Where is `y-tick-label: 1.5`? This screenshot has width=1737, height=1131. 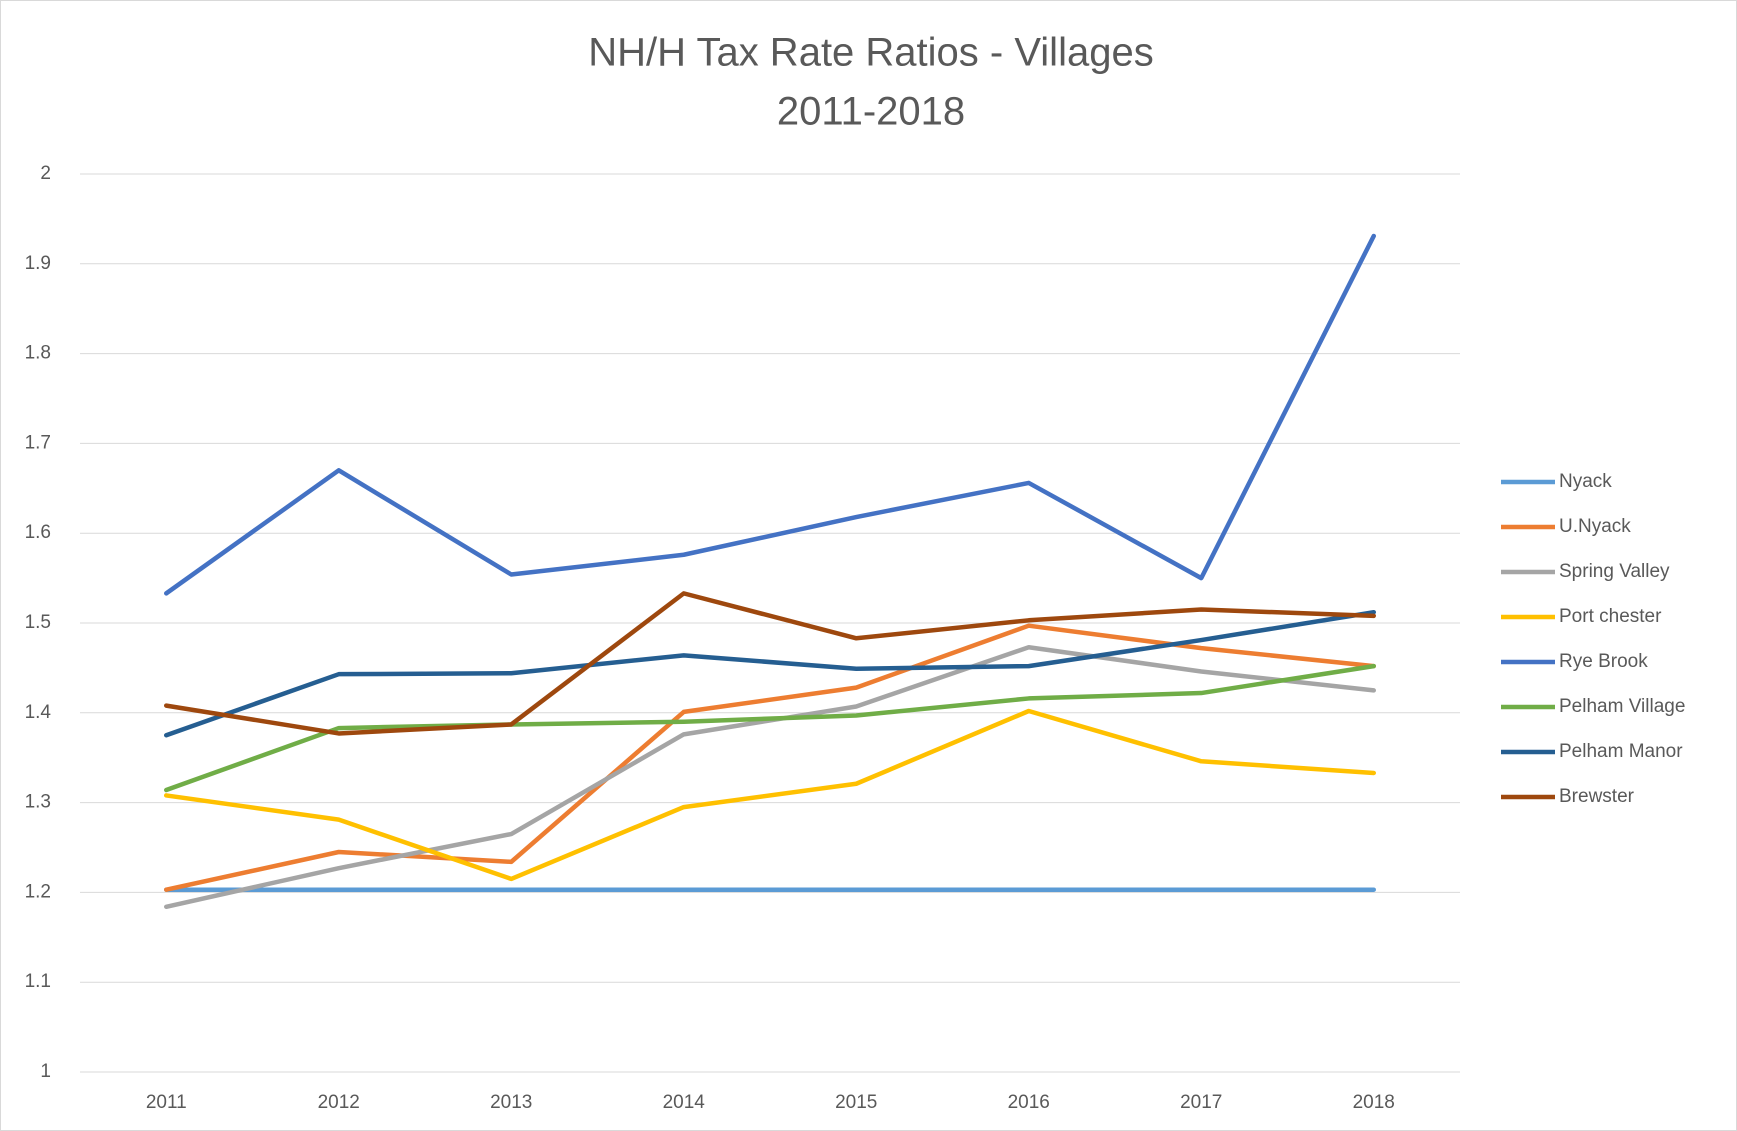 y-tick-label: 1.5 is located at coordinates (38, 622).